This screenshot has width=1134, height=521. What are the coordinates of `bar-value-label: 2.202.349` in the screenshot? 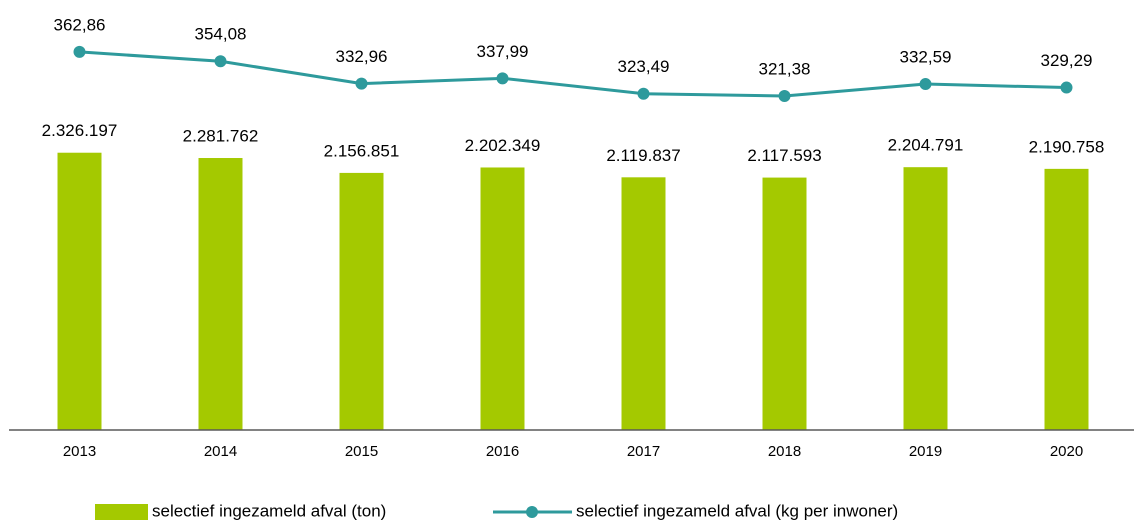 It's located at (503, 145).